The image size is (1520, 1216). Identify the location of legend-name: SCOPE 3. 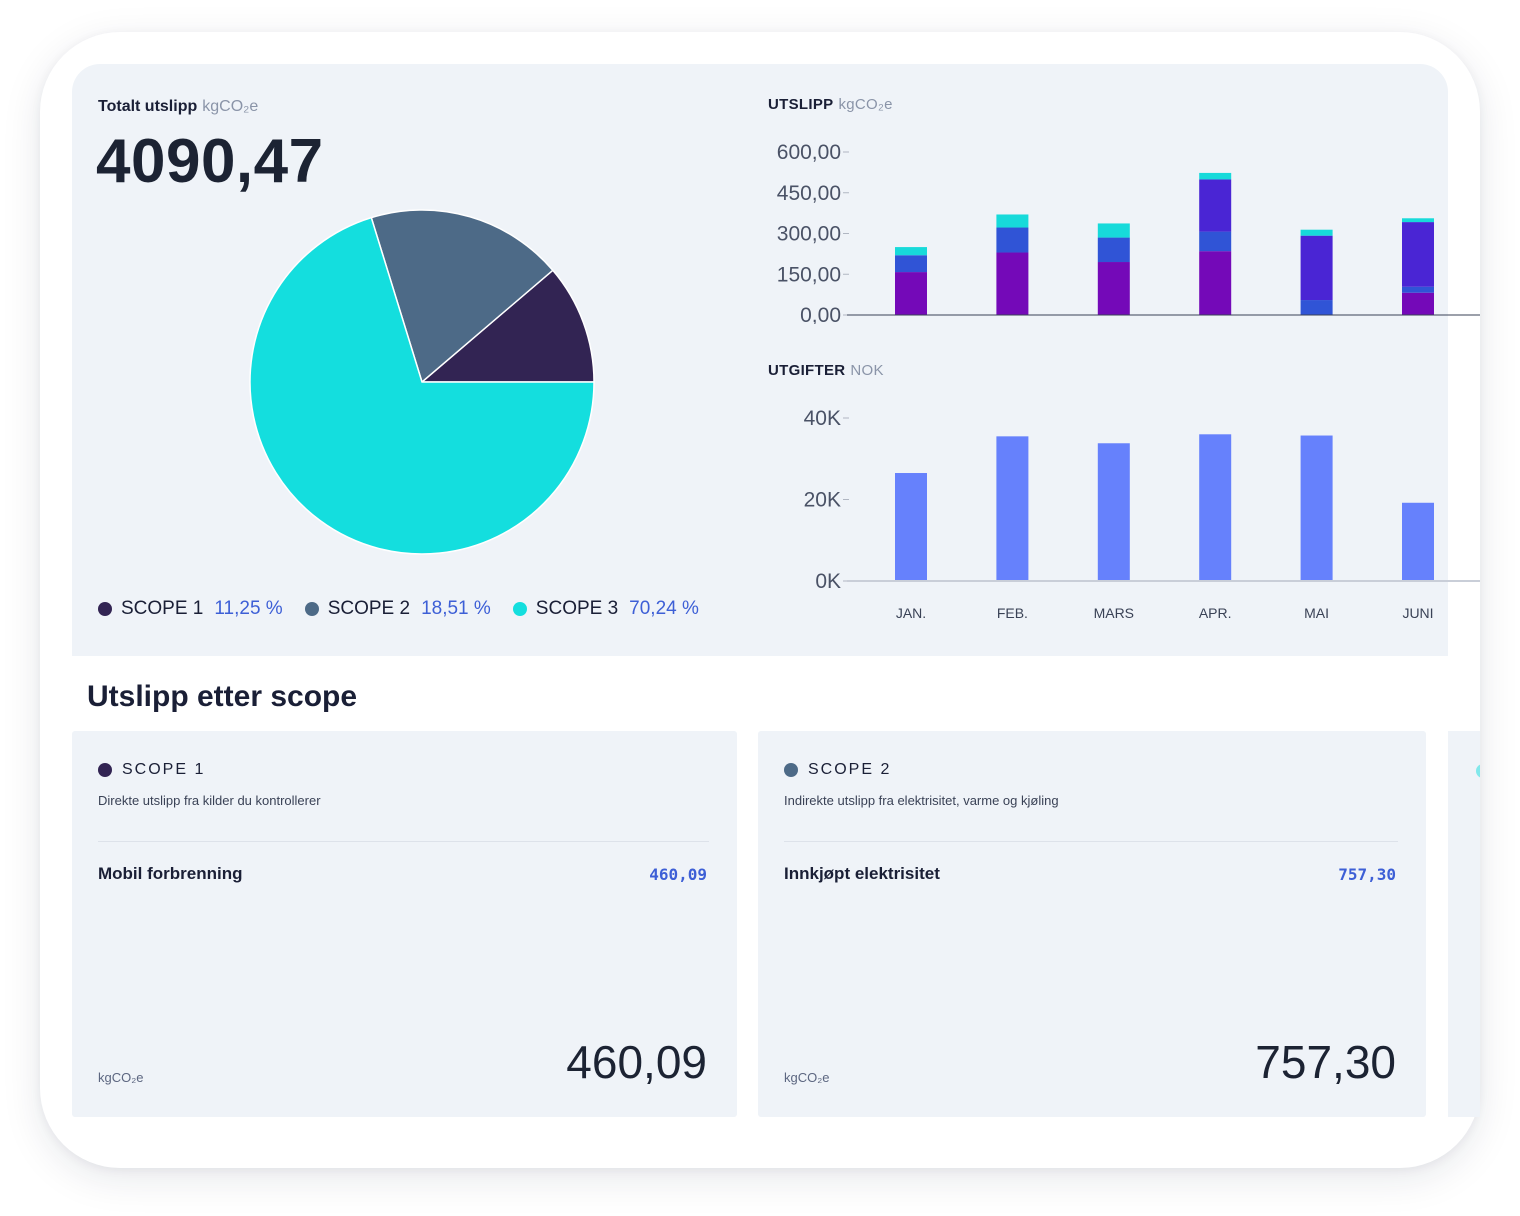
(577, 608).